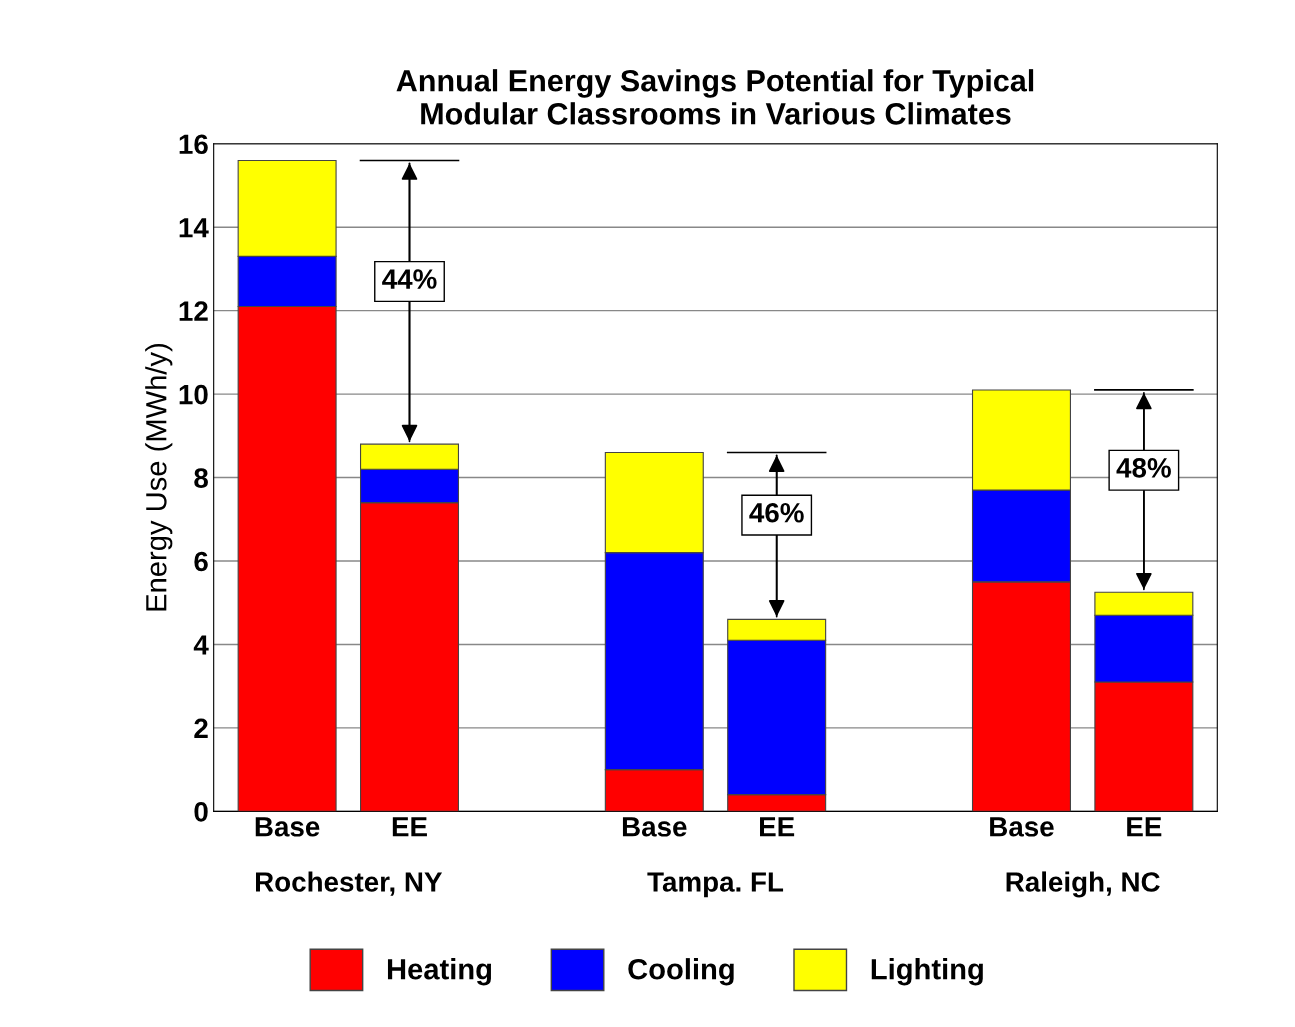  What do you see at coordinates (715, 885) in the screenshot?
I see `text: Tampa. FL` at bounding box center [715, 885].